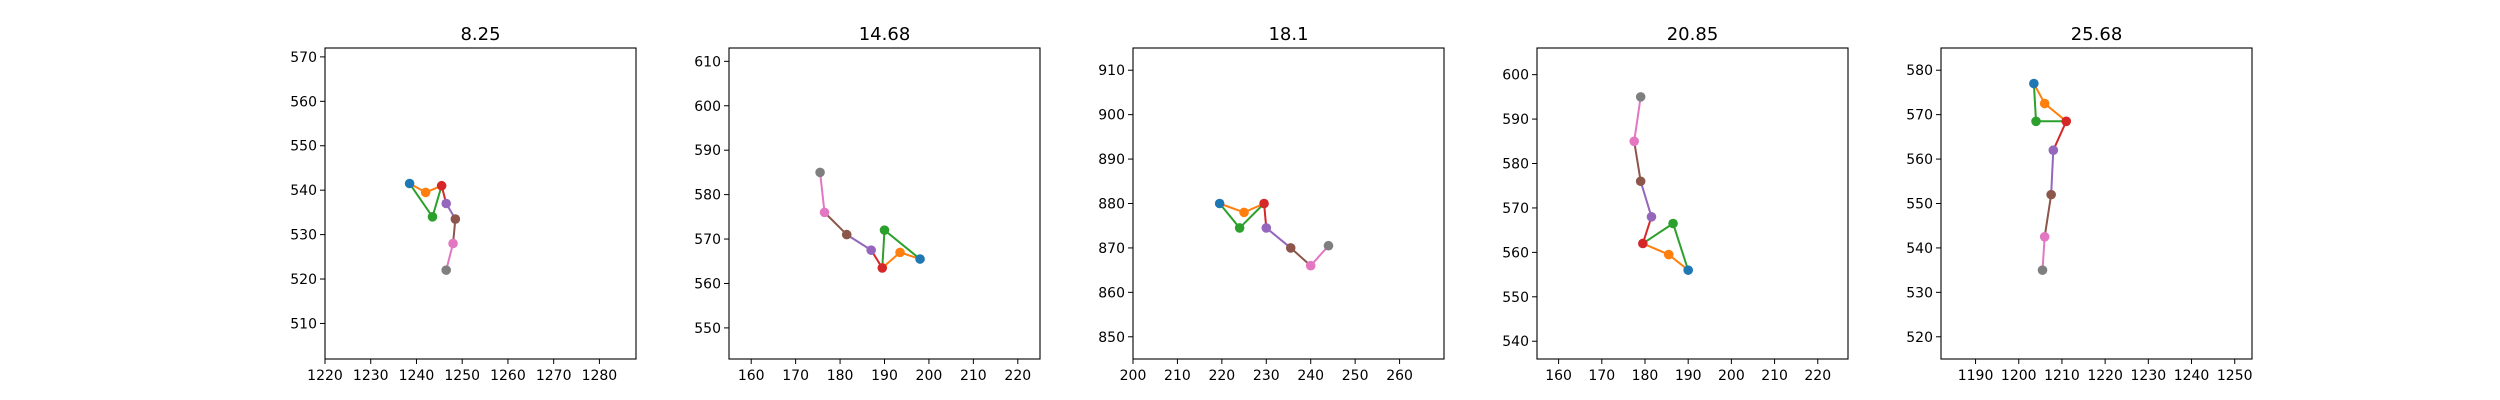 The image size is (2500, 400). Describe the element at coordinates (2019, 376) in the screenshot. I see `x-tick-label: 1200` at that location.